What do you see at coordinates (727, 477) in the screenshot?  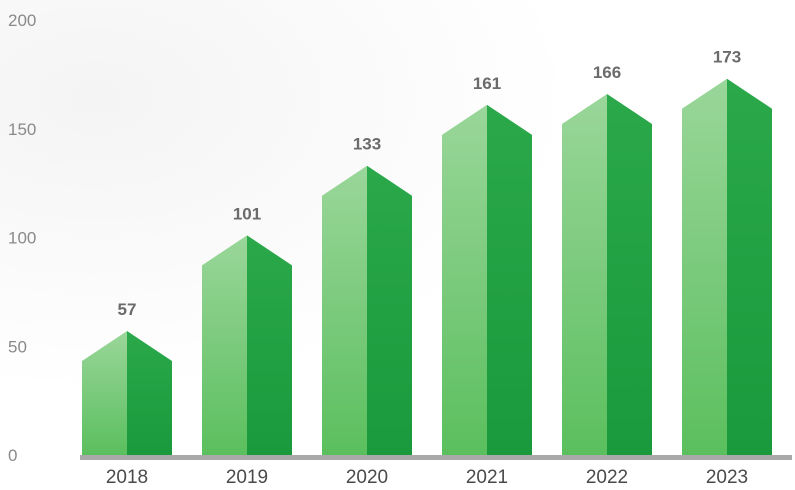 I see `x-tick-label: 2023` at bounding box center [727, 477].